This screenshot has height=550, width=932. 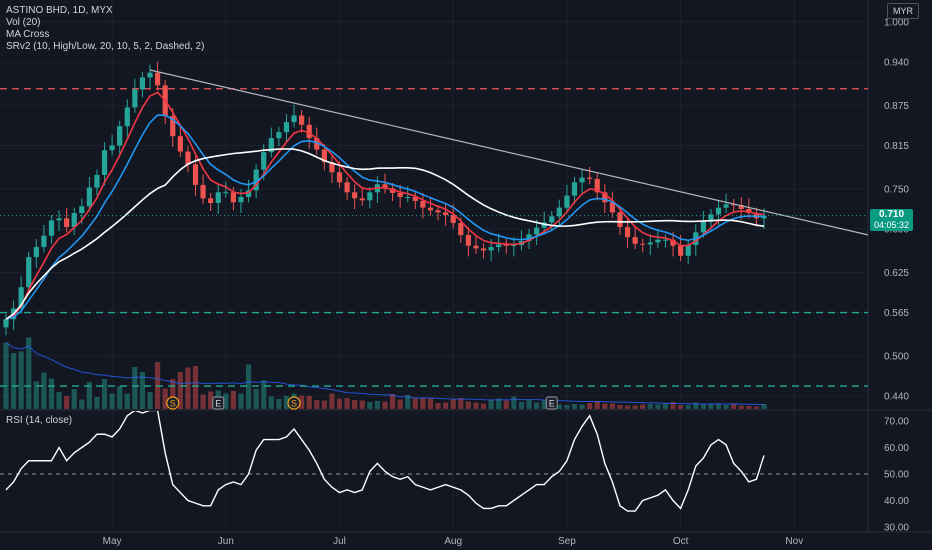 I want to click on indicator-volume: Vol (20), so click(x=23, y=22).